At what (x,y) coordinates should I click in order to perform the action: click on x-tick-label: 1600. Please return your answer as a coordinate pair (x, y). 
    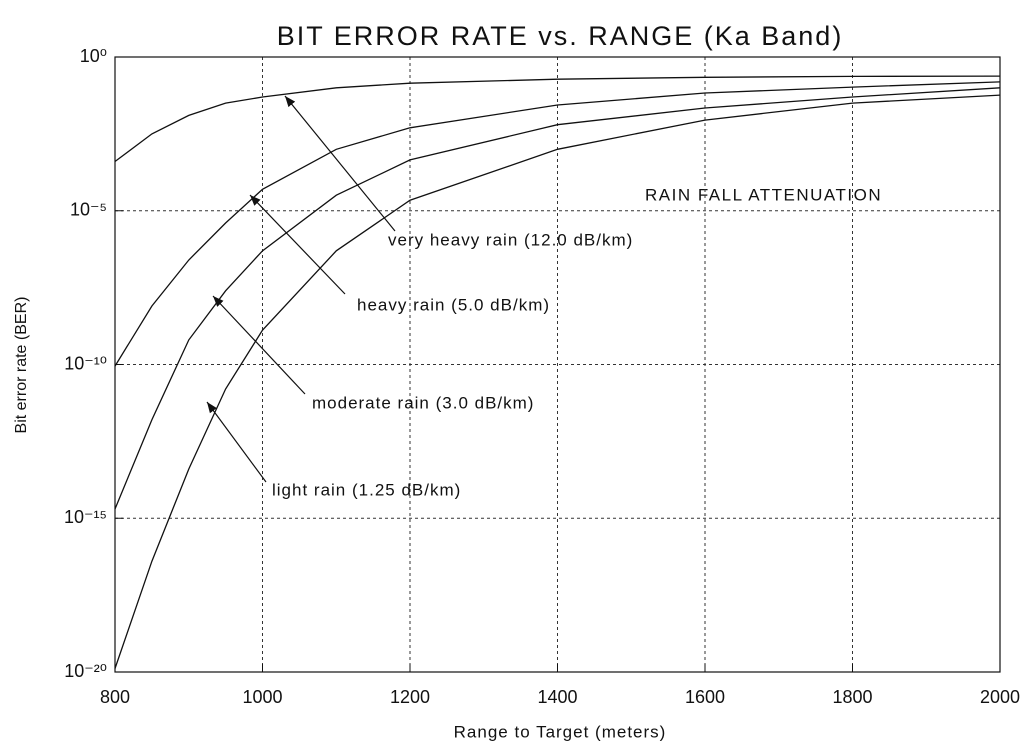
    Looking at the image, I should click on (705, 697).